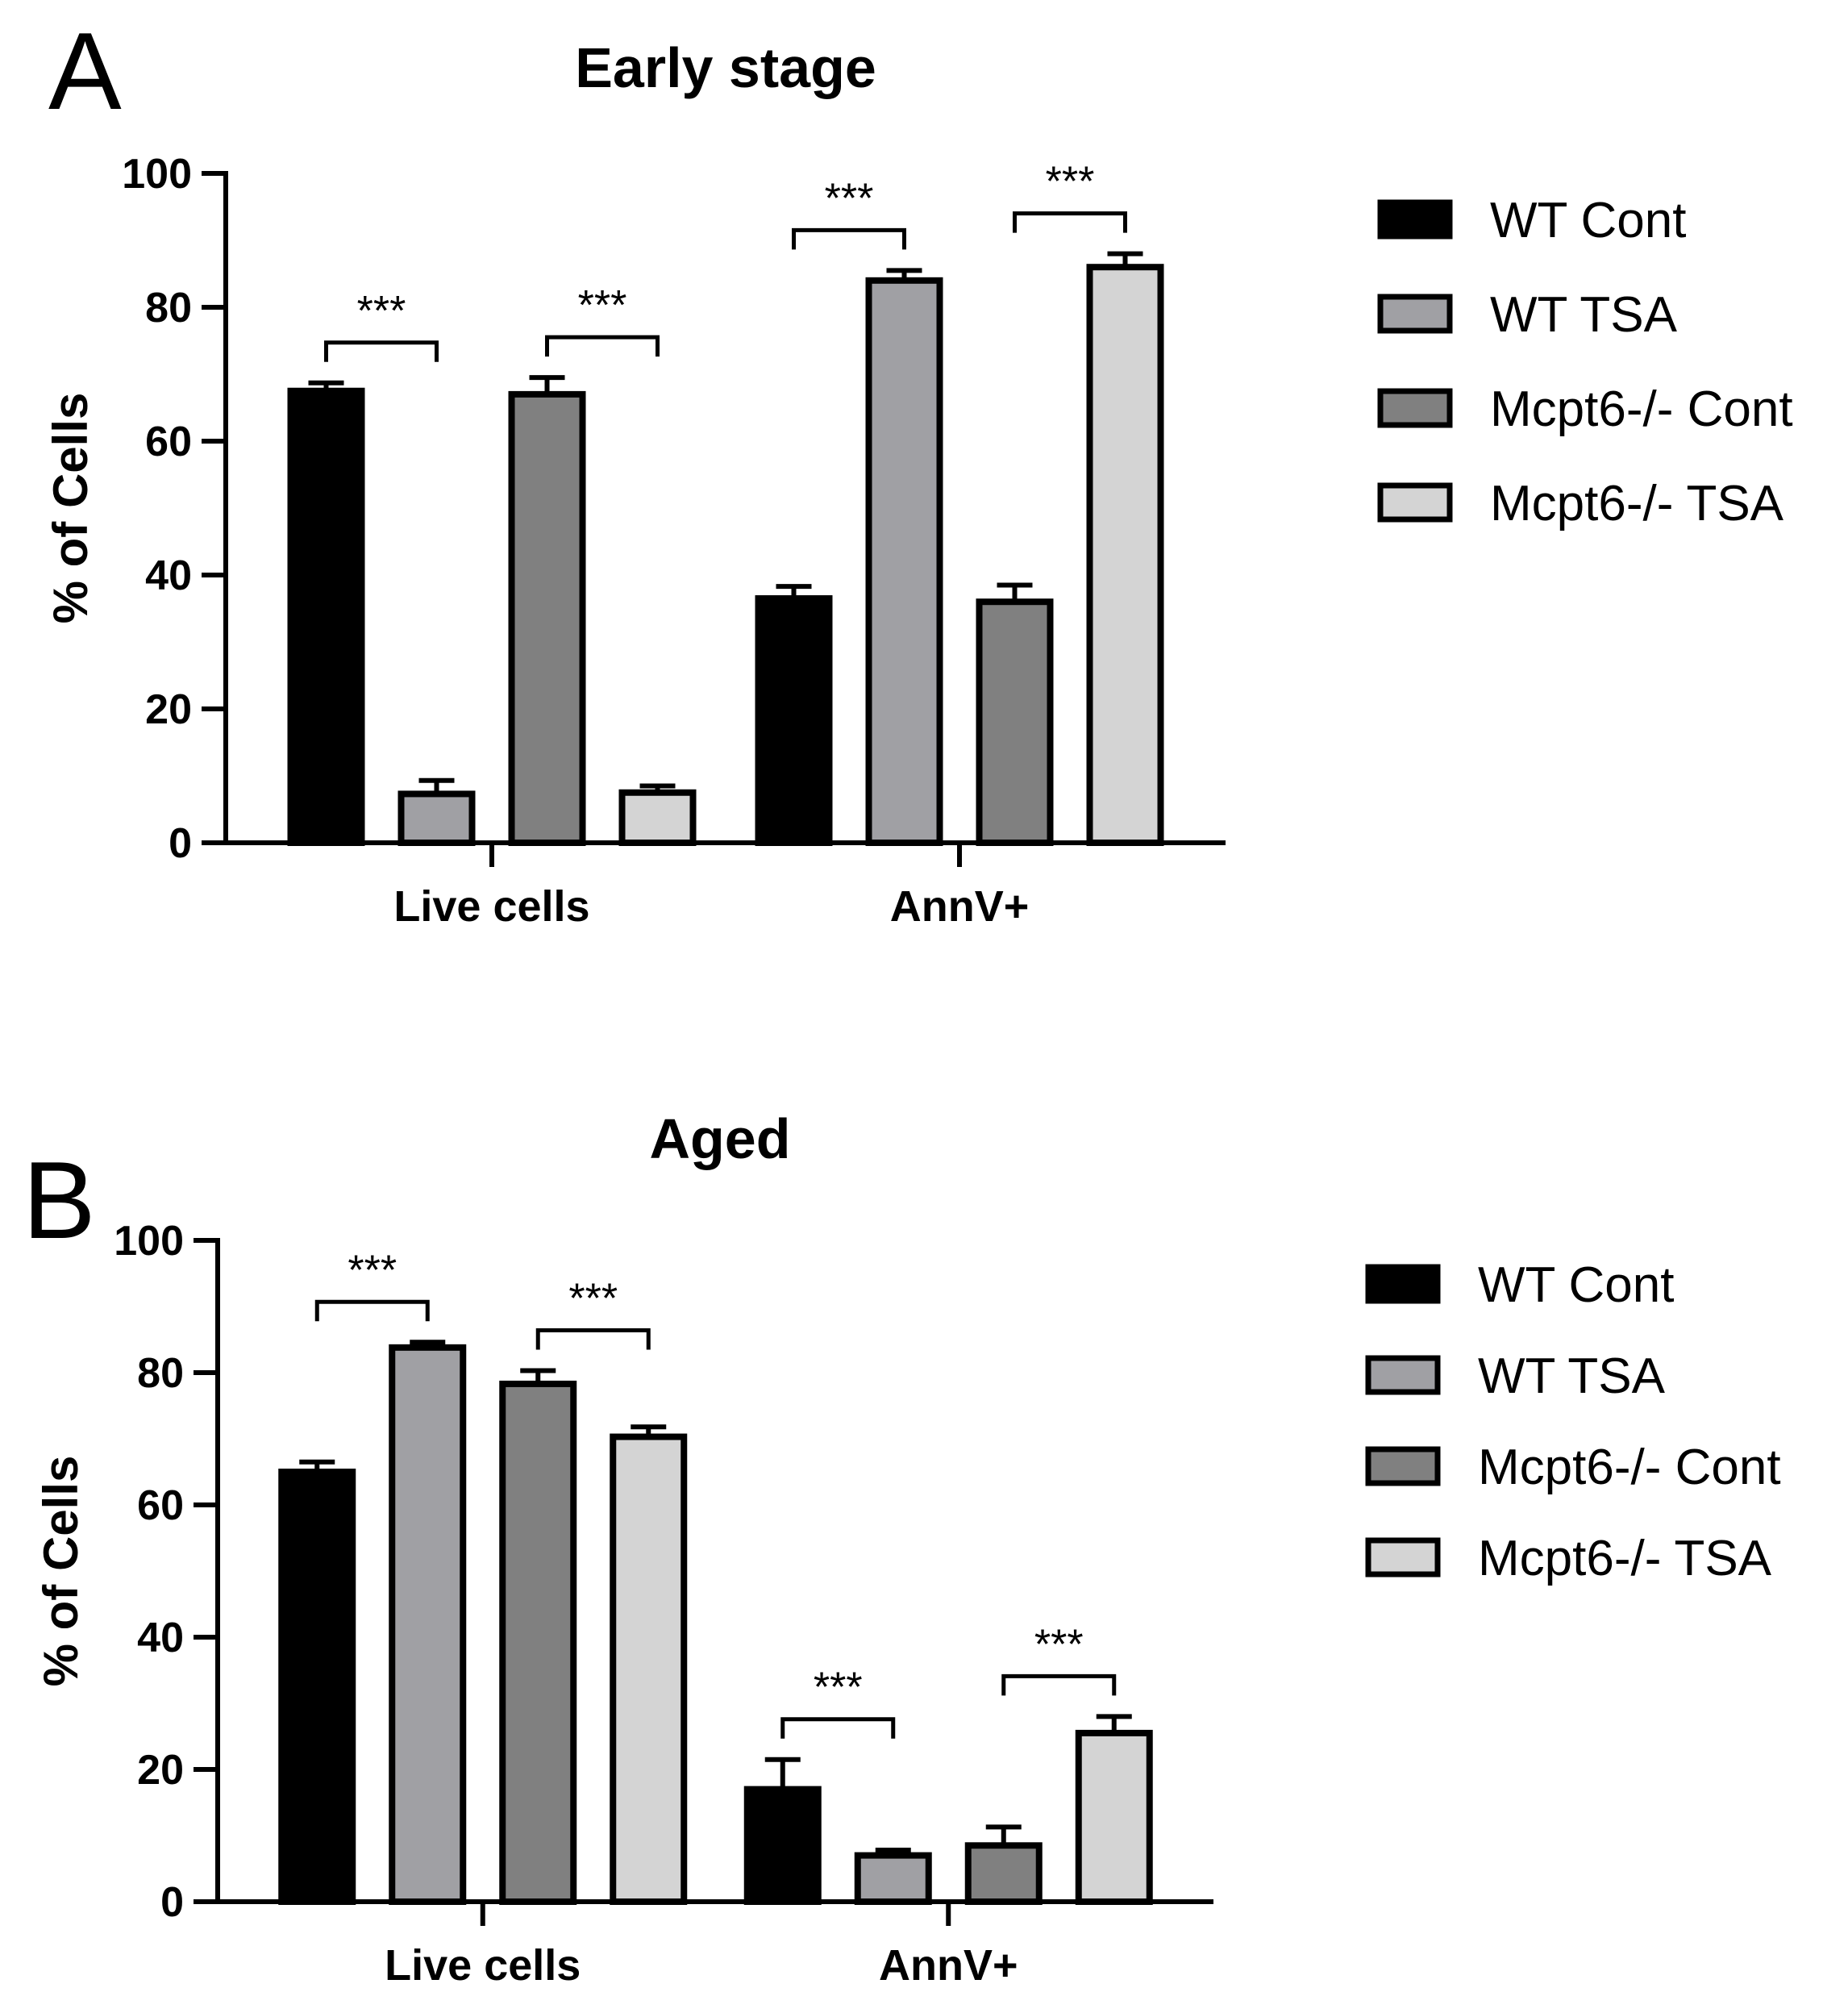 This screenshot has height=2013, width=1848. Describe the element at coordinates (59, 1200) in the screenshot. I see `panel-label: B` at that location.